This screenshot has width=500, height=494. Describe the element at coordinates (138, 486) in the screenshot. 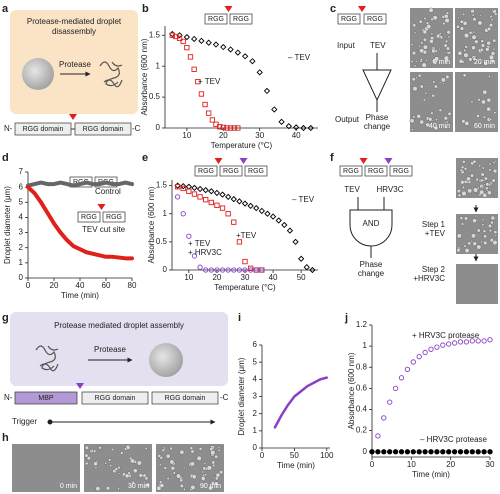

I see `time-label: 30 min` at that location.